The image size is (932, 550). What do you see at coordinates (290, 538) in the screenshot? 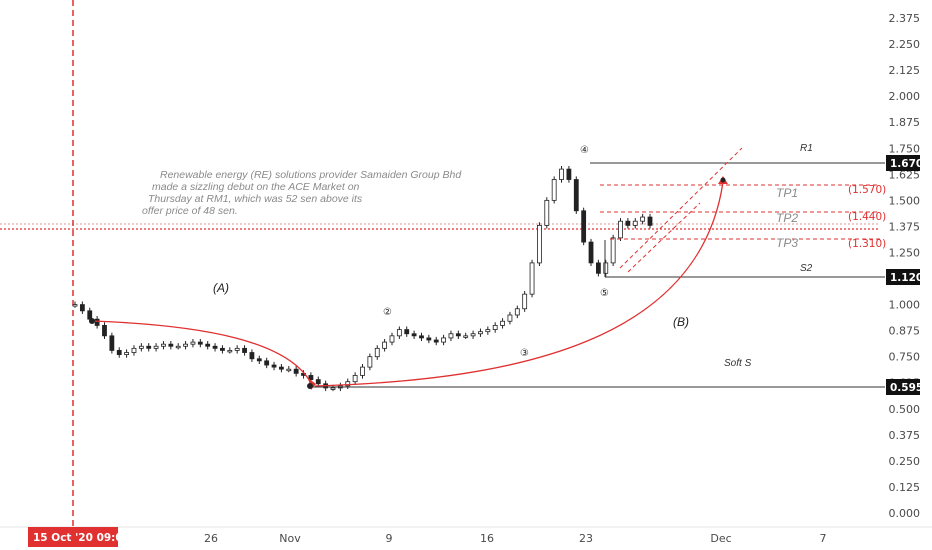
I see `x-tick-label: Nov` at bounding box center [290, 538].